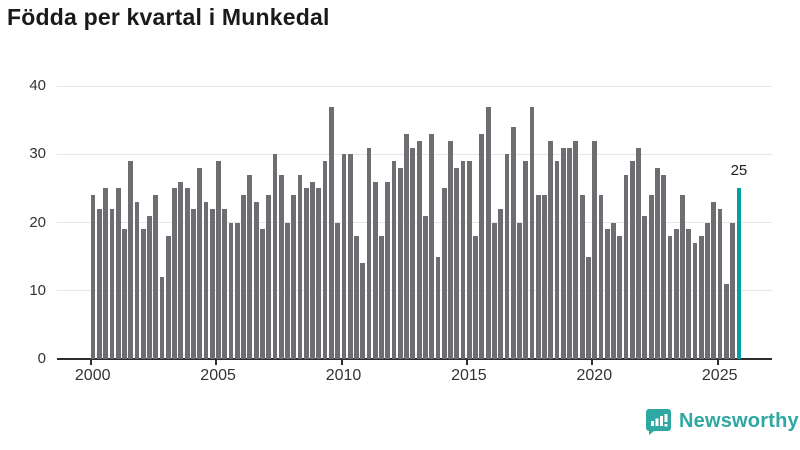 The image size is (800, 450). Describe the element at coordinates (37, 222) in the screenshot. I see `y-axis-tick-label: 20` at that location.